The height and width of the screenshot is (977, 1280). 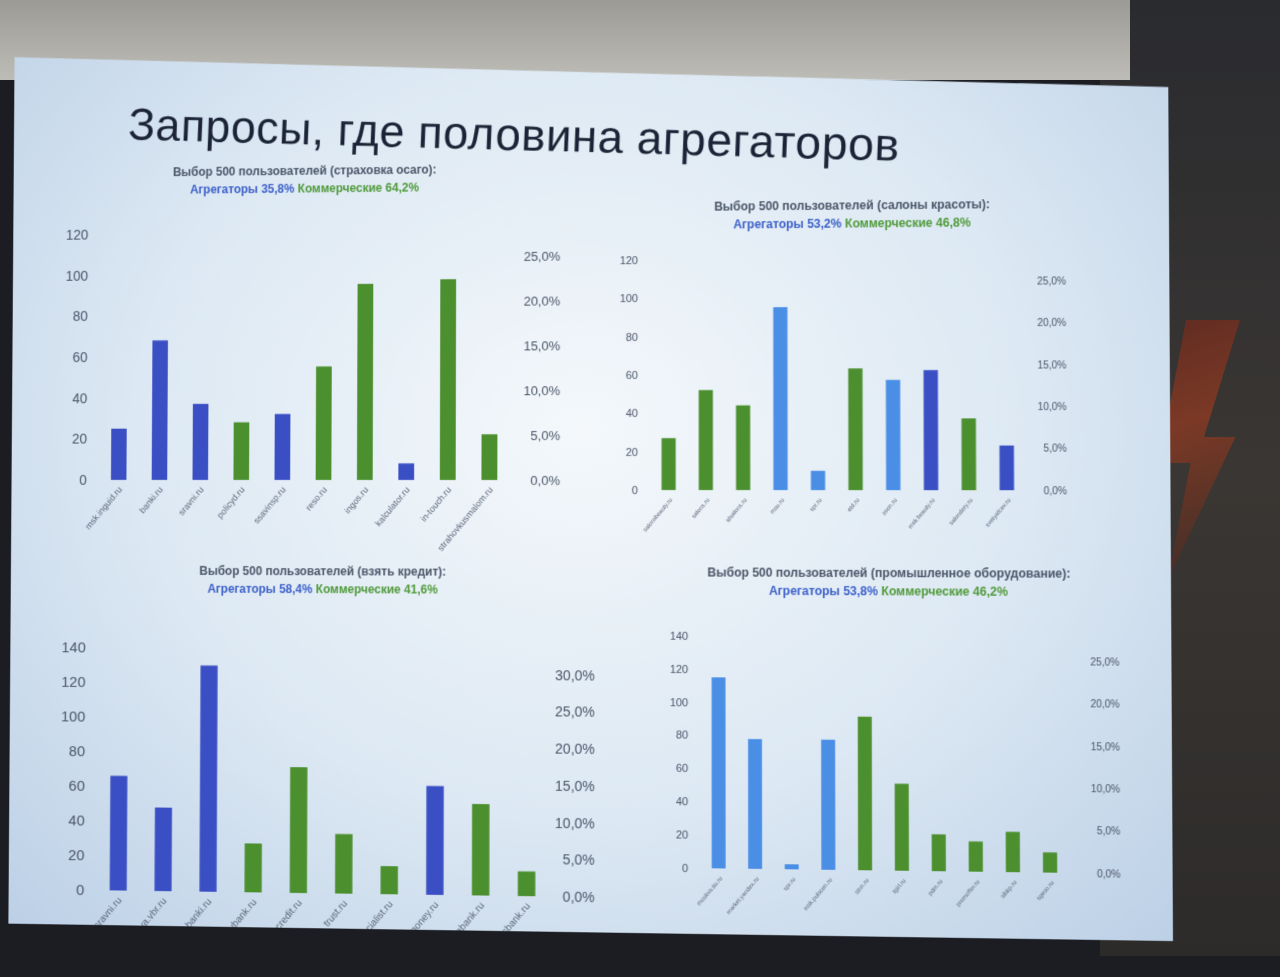 I want to click on subtitle-commercial: Коммерческие 64,2%, so click(x=358, y=188).